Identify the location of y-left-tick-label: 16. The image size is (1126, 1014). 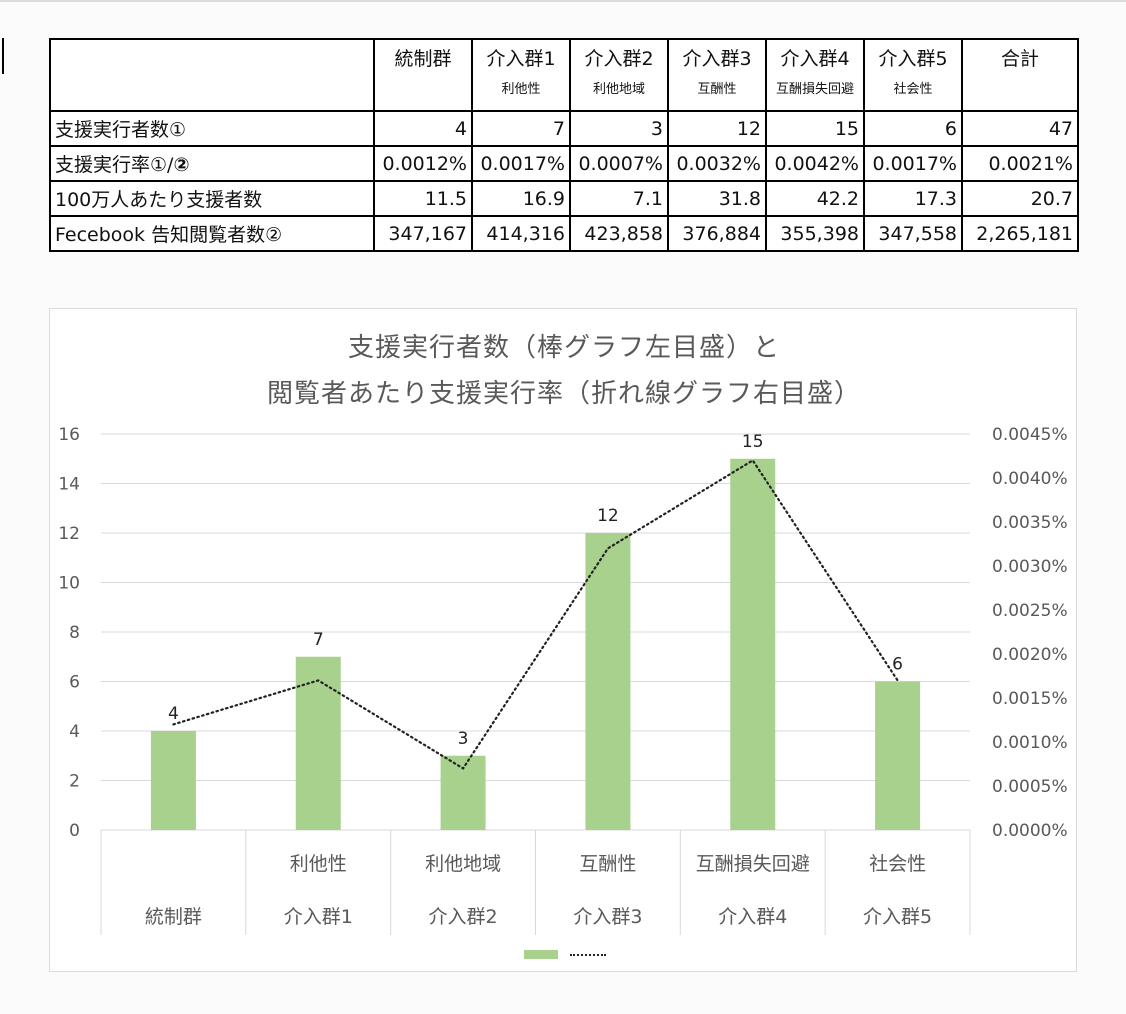
(69, 435).